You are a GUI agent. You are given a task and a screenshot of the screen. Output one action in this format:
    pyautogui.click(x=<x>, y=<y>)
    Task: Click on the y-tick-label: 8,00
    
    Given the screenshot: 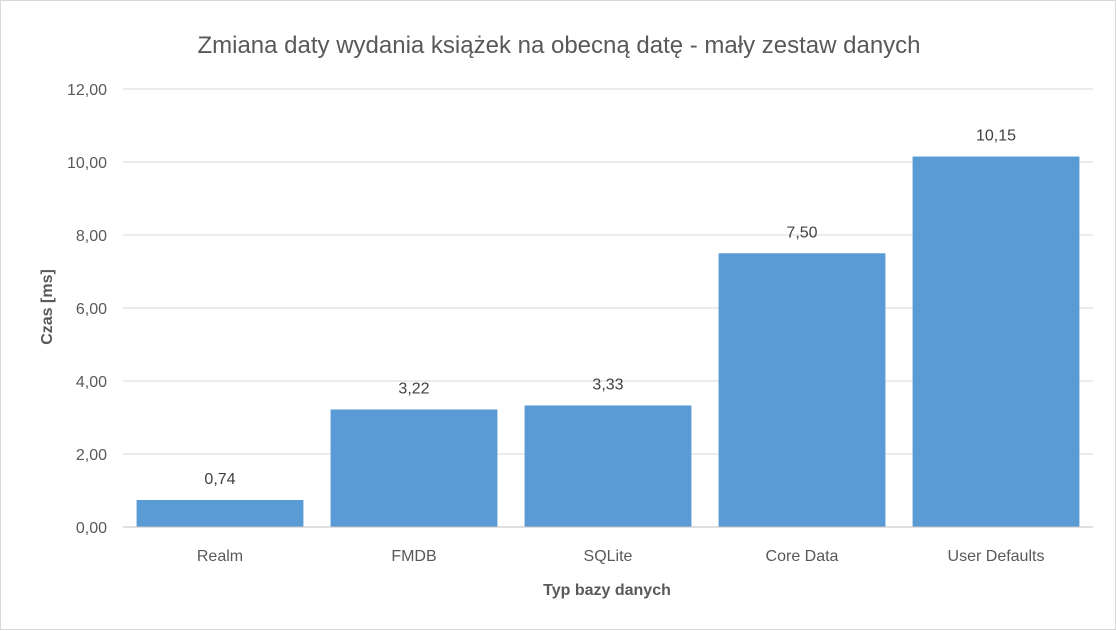 What is the action you would take?
    pyautogui.click(x=91, y=236)
    